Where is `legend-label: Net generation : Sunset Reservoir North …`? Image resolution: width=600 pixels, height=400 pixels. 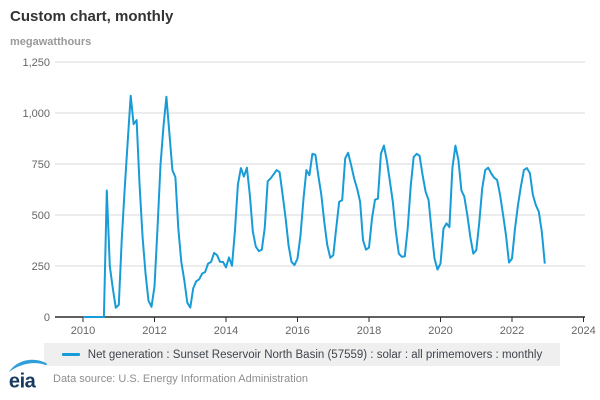 legend-label: Net generation : Sunset Reservoir North … is located at coordinates (315, 354).